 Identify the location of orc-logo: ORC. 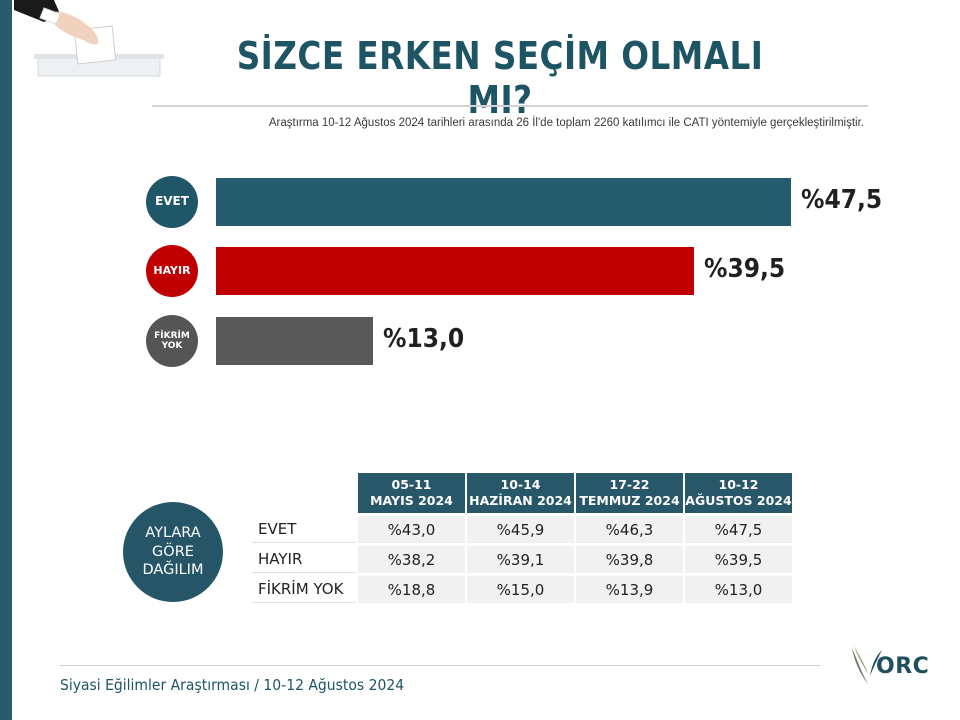
(893, 665).